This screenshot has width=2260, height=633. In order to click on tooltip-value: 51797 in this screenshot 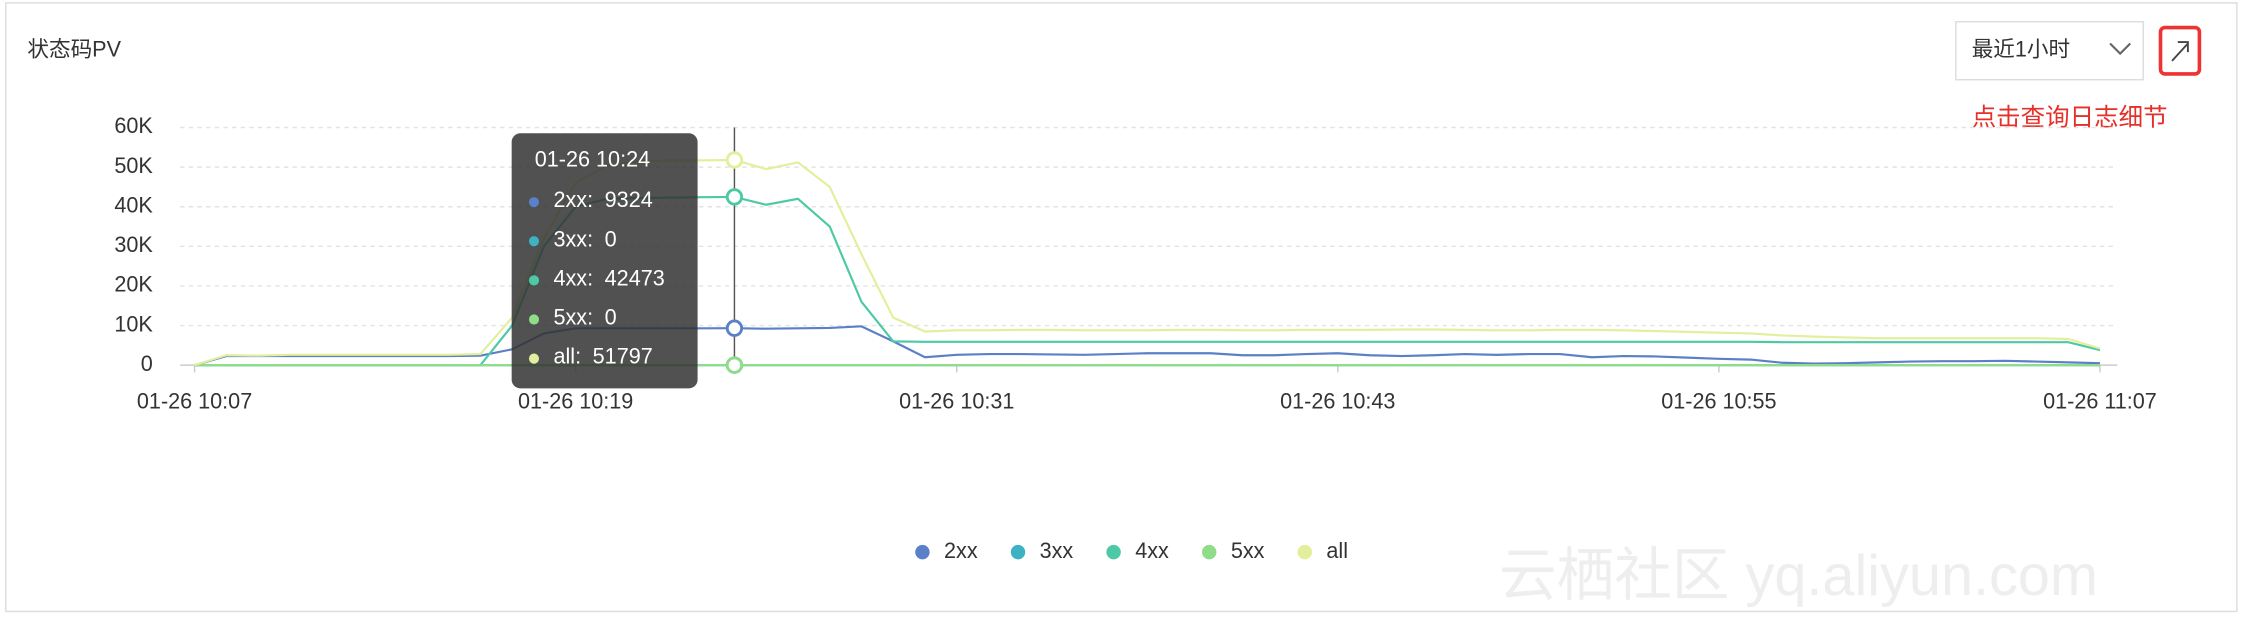, I will do `click(622, 357)`.